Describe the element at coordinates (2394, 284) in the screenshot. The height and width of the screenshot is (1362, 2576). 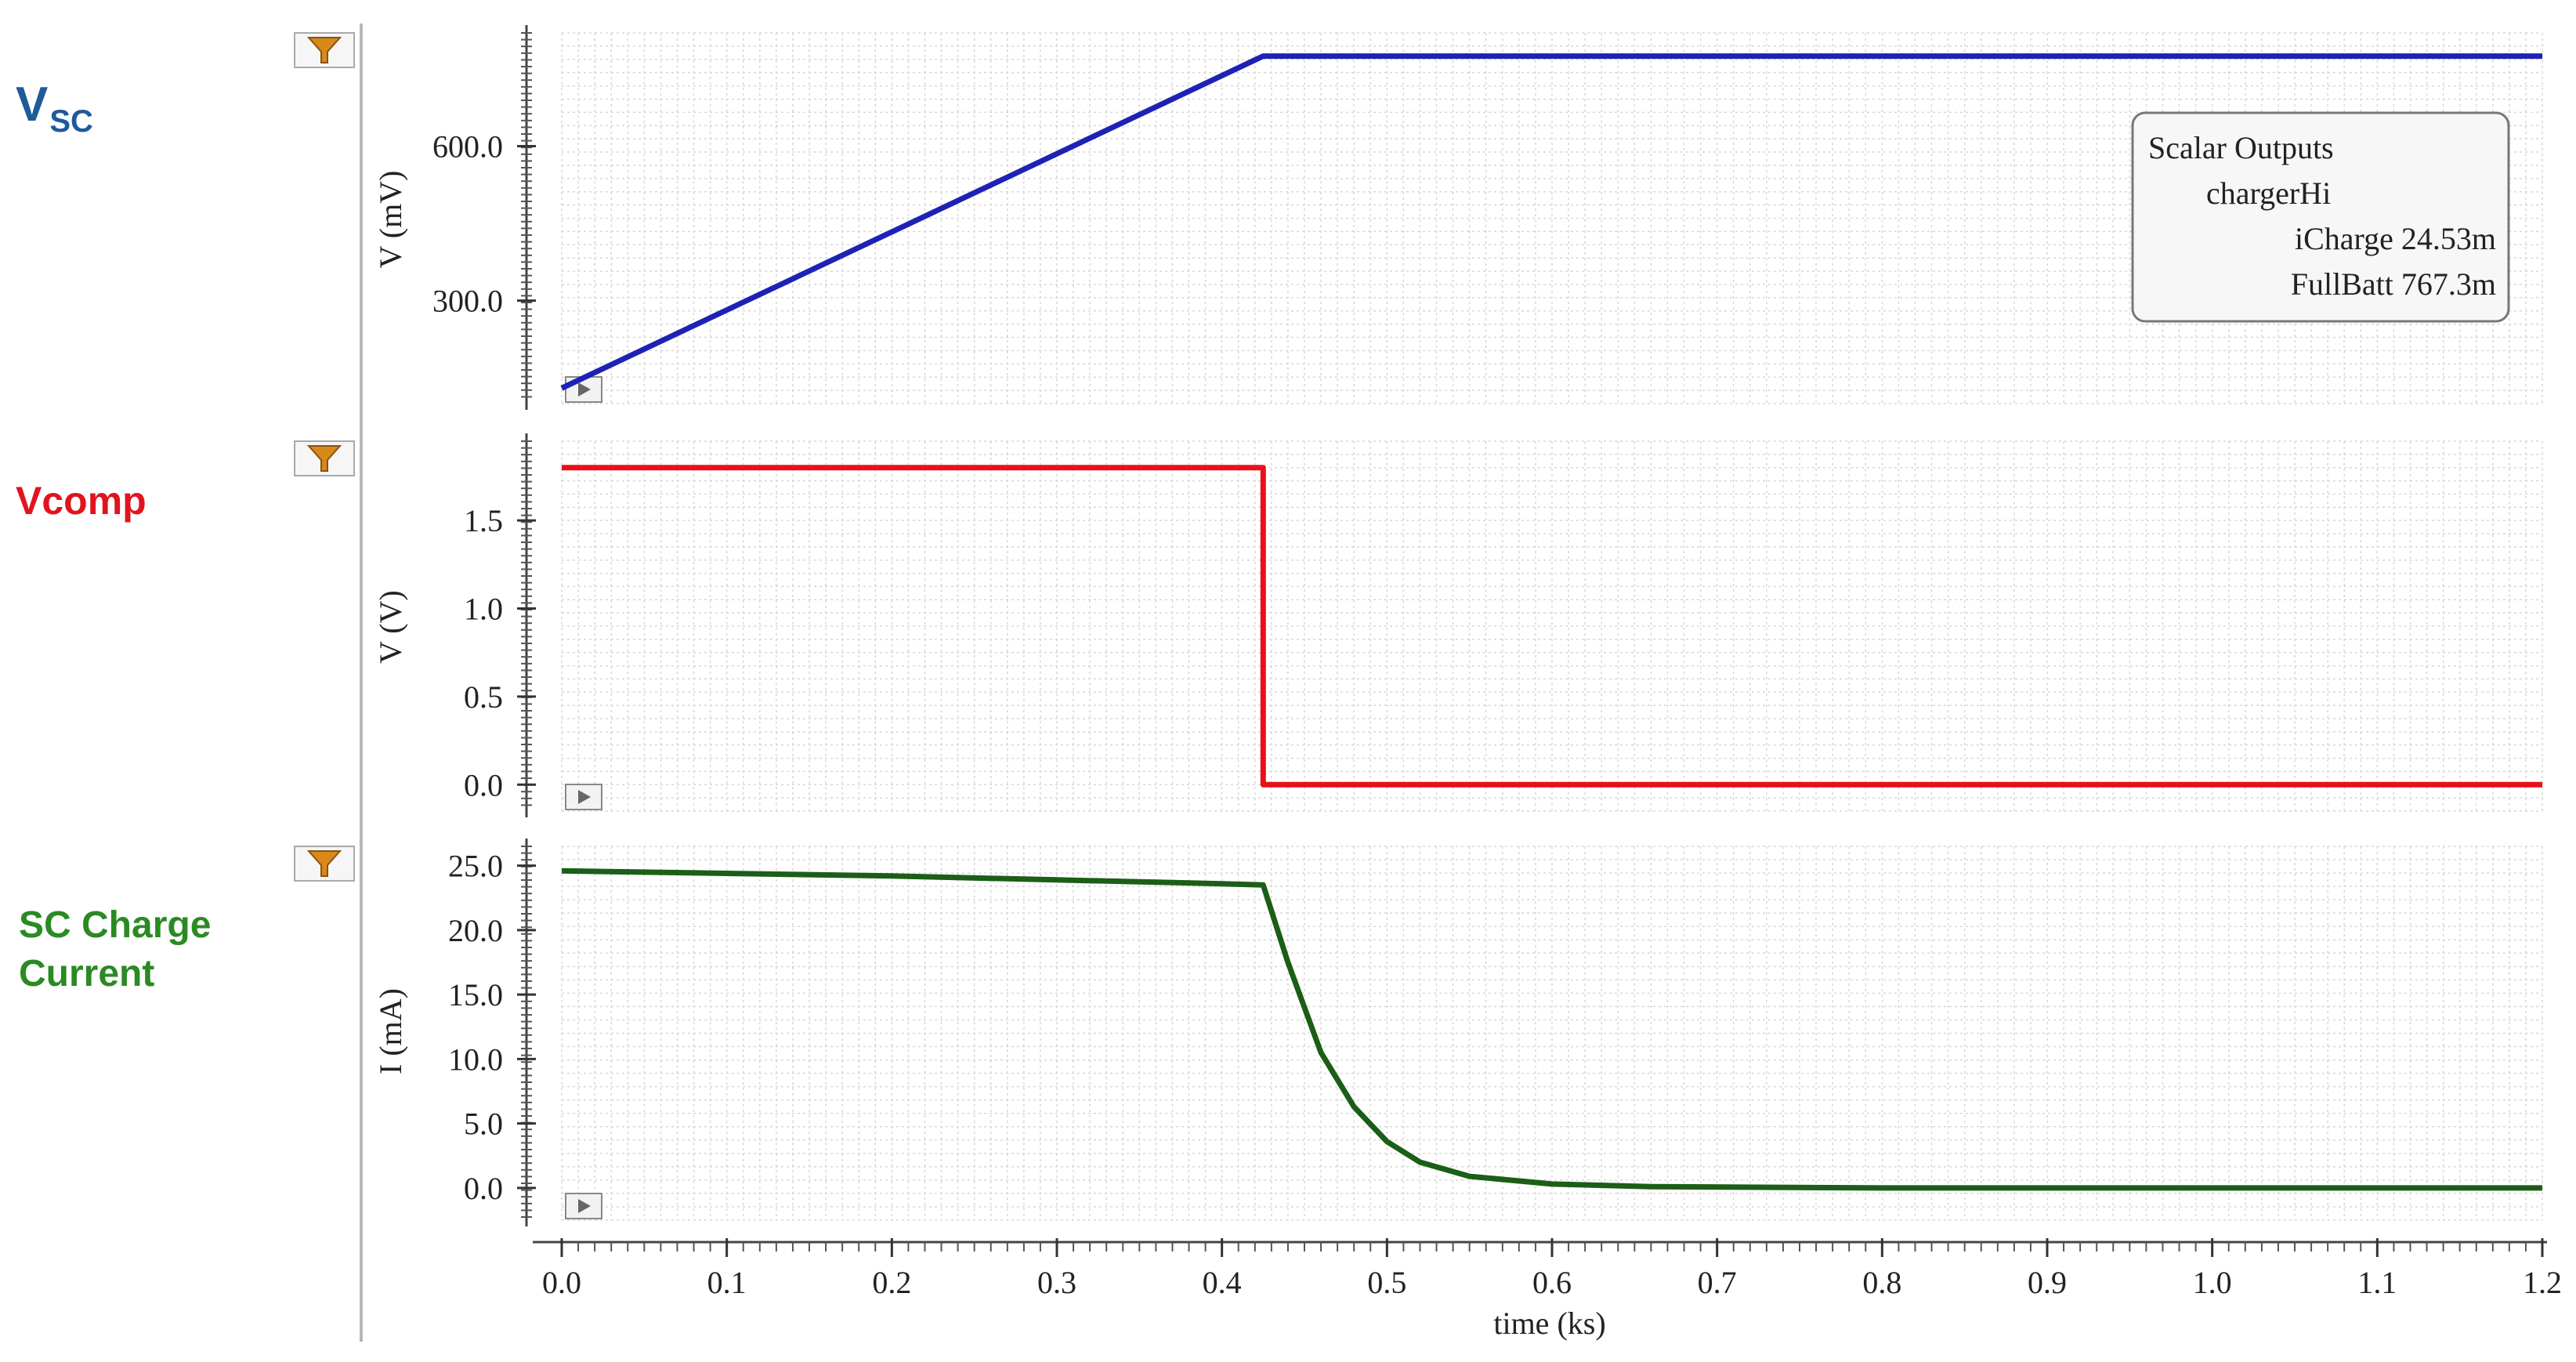
I see `legend-item: FullBatt 767.3m` at that location.